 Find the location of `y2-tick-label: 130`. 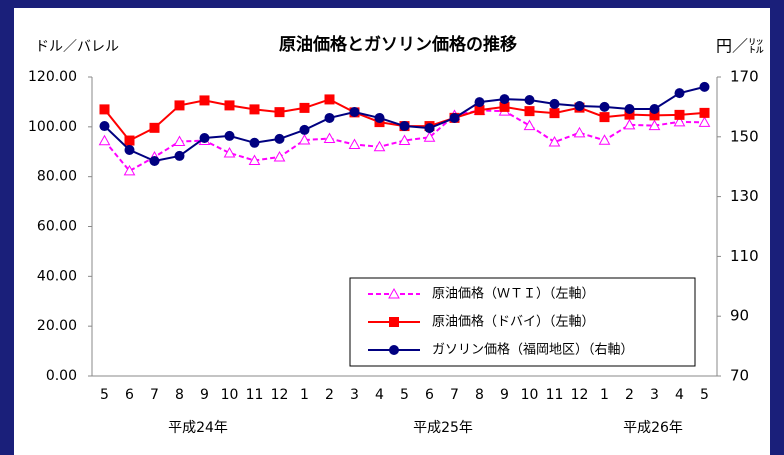

y2-tick-label: 130 is located at coordinates (744, 196).